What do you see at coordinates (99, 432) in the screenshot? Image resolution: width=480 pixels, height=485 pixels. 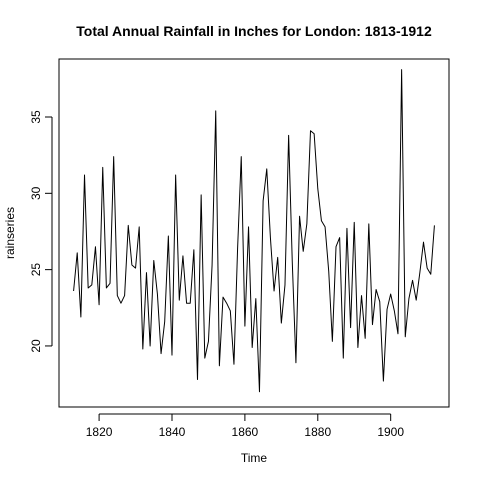 I see `x-tick-label: 1820` at bounding box center [99, 432].